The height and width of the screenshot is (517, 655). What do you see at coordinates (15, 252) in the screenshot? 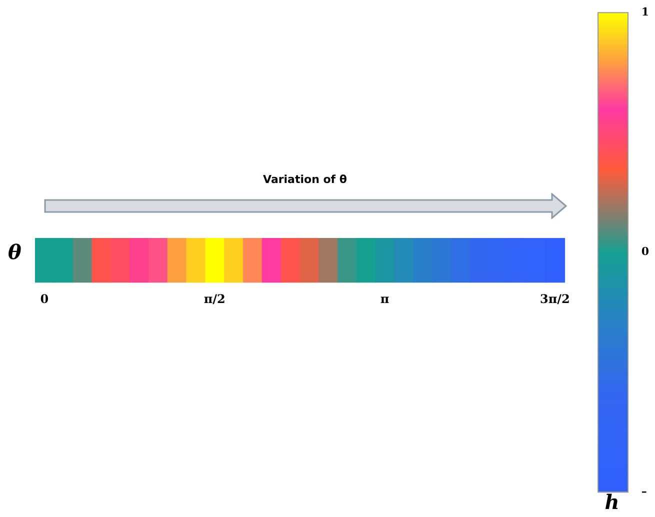
I see `y-axis-title: θ` at bounding box center [15, 252].